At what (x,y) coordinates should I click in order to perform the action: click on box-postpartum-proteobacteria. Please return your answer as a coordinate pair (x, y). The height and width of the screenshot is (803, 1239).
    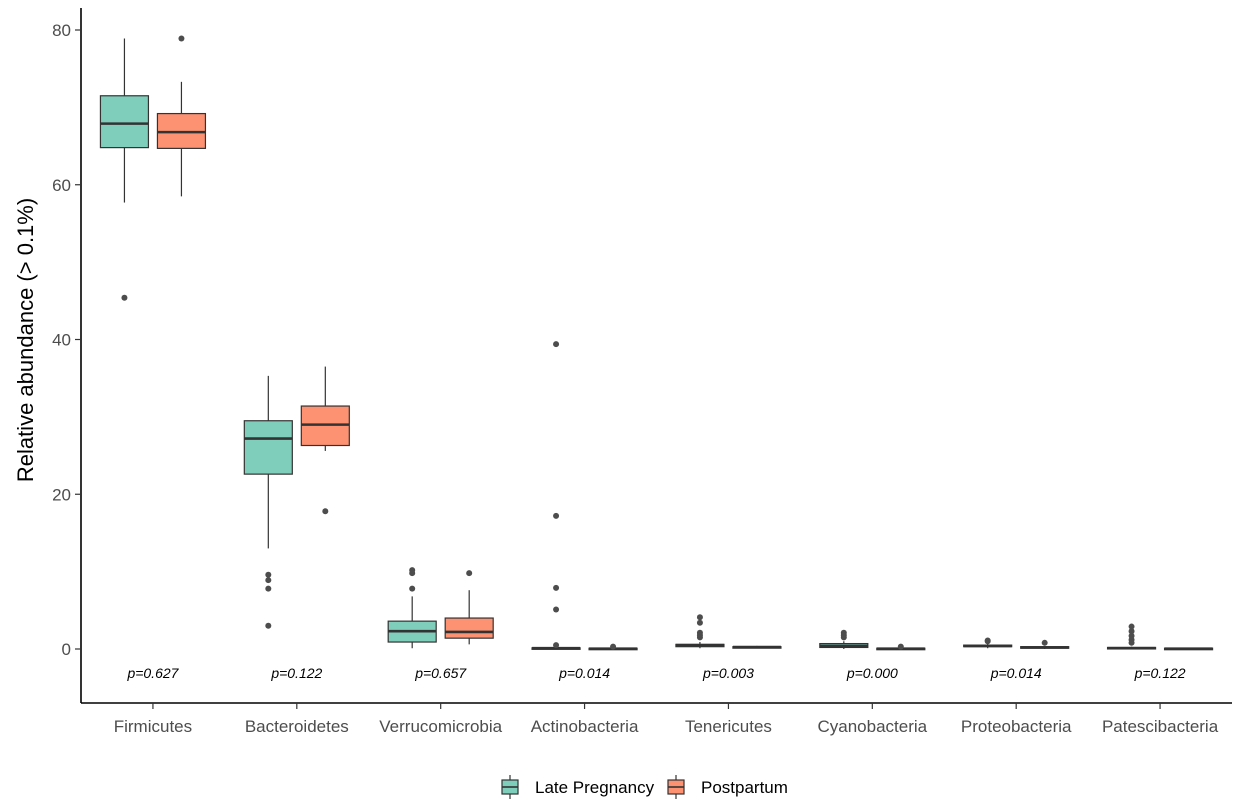
    Looking at the image, I should click on (1045, 644).